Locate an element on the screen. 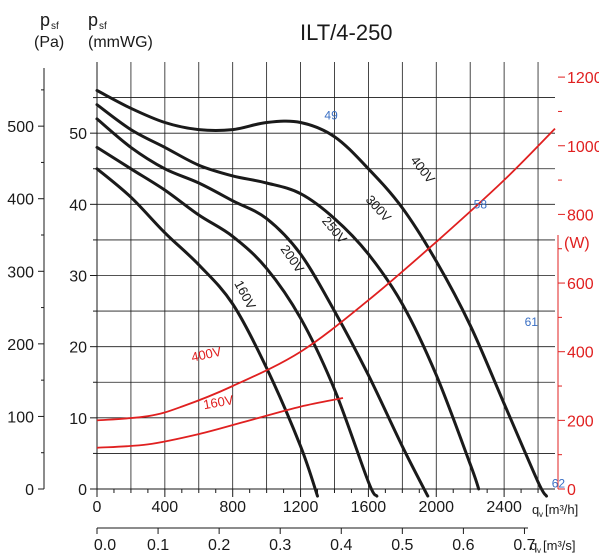 The width and height of the screenshot is (599, 560). x-tick-label: 400 is located at coordinates (165, 507).